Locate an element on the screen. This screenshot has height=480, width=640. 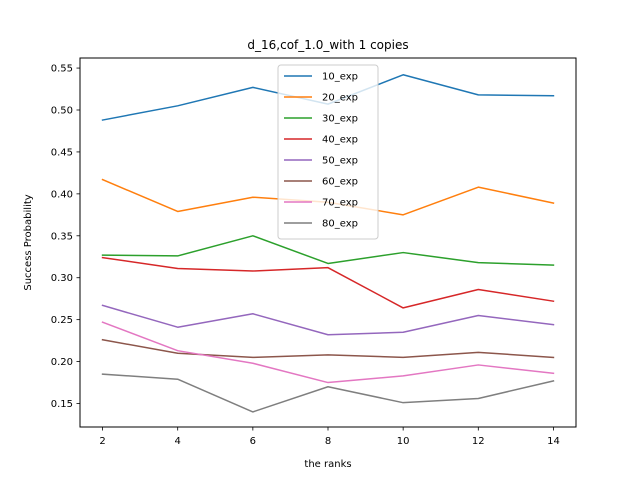
x-tick-label: 14 is located at coordinates (553, 441).